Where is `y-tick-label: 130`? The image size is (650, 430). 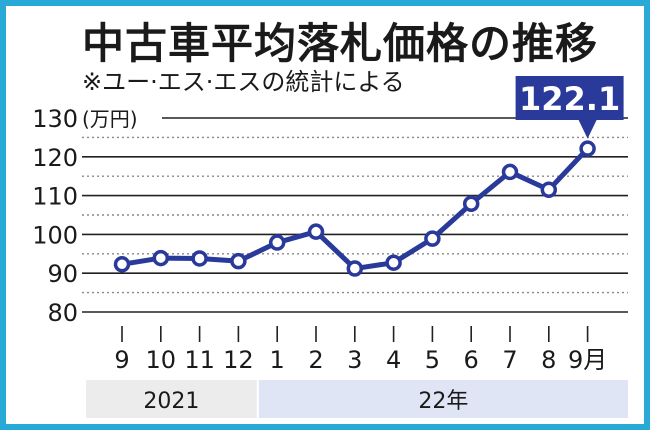 y-tick-label: 130 is located at coordinates (55, 119).